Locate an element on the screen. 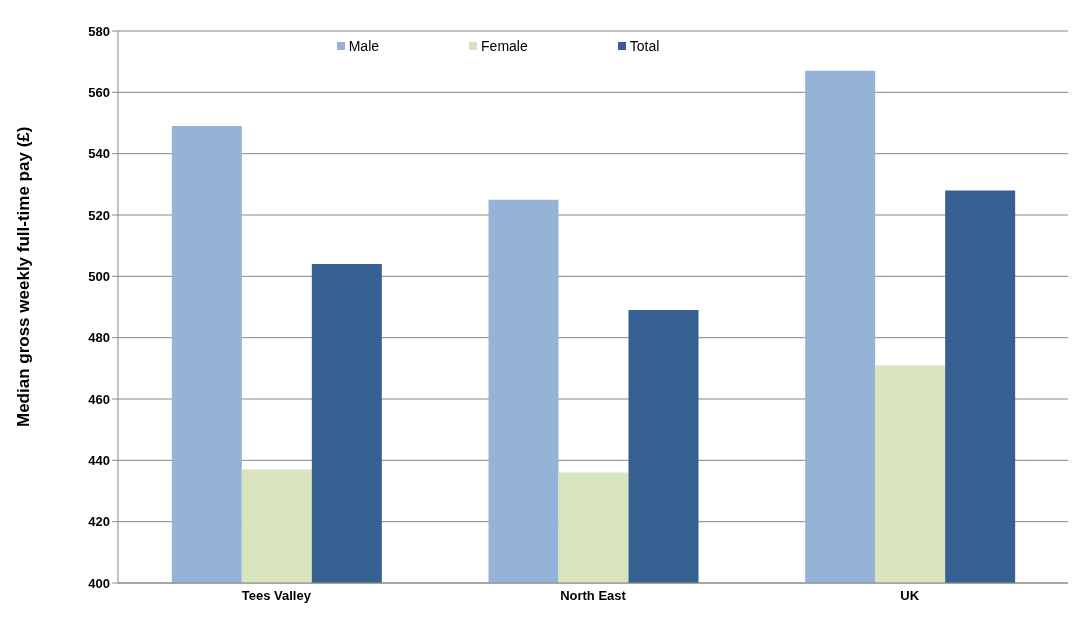 The image size is (1076, 621). y-tick-label: 580 is located at coordinates (99, 31).